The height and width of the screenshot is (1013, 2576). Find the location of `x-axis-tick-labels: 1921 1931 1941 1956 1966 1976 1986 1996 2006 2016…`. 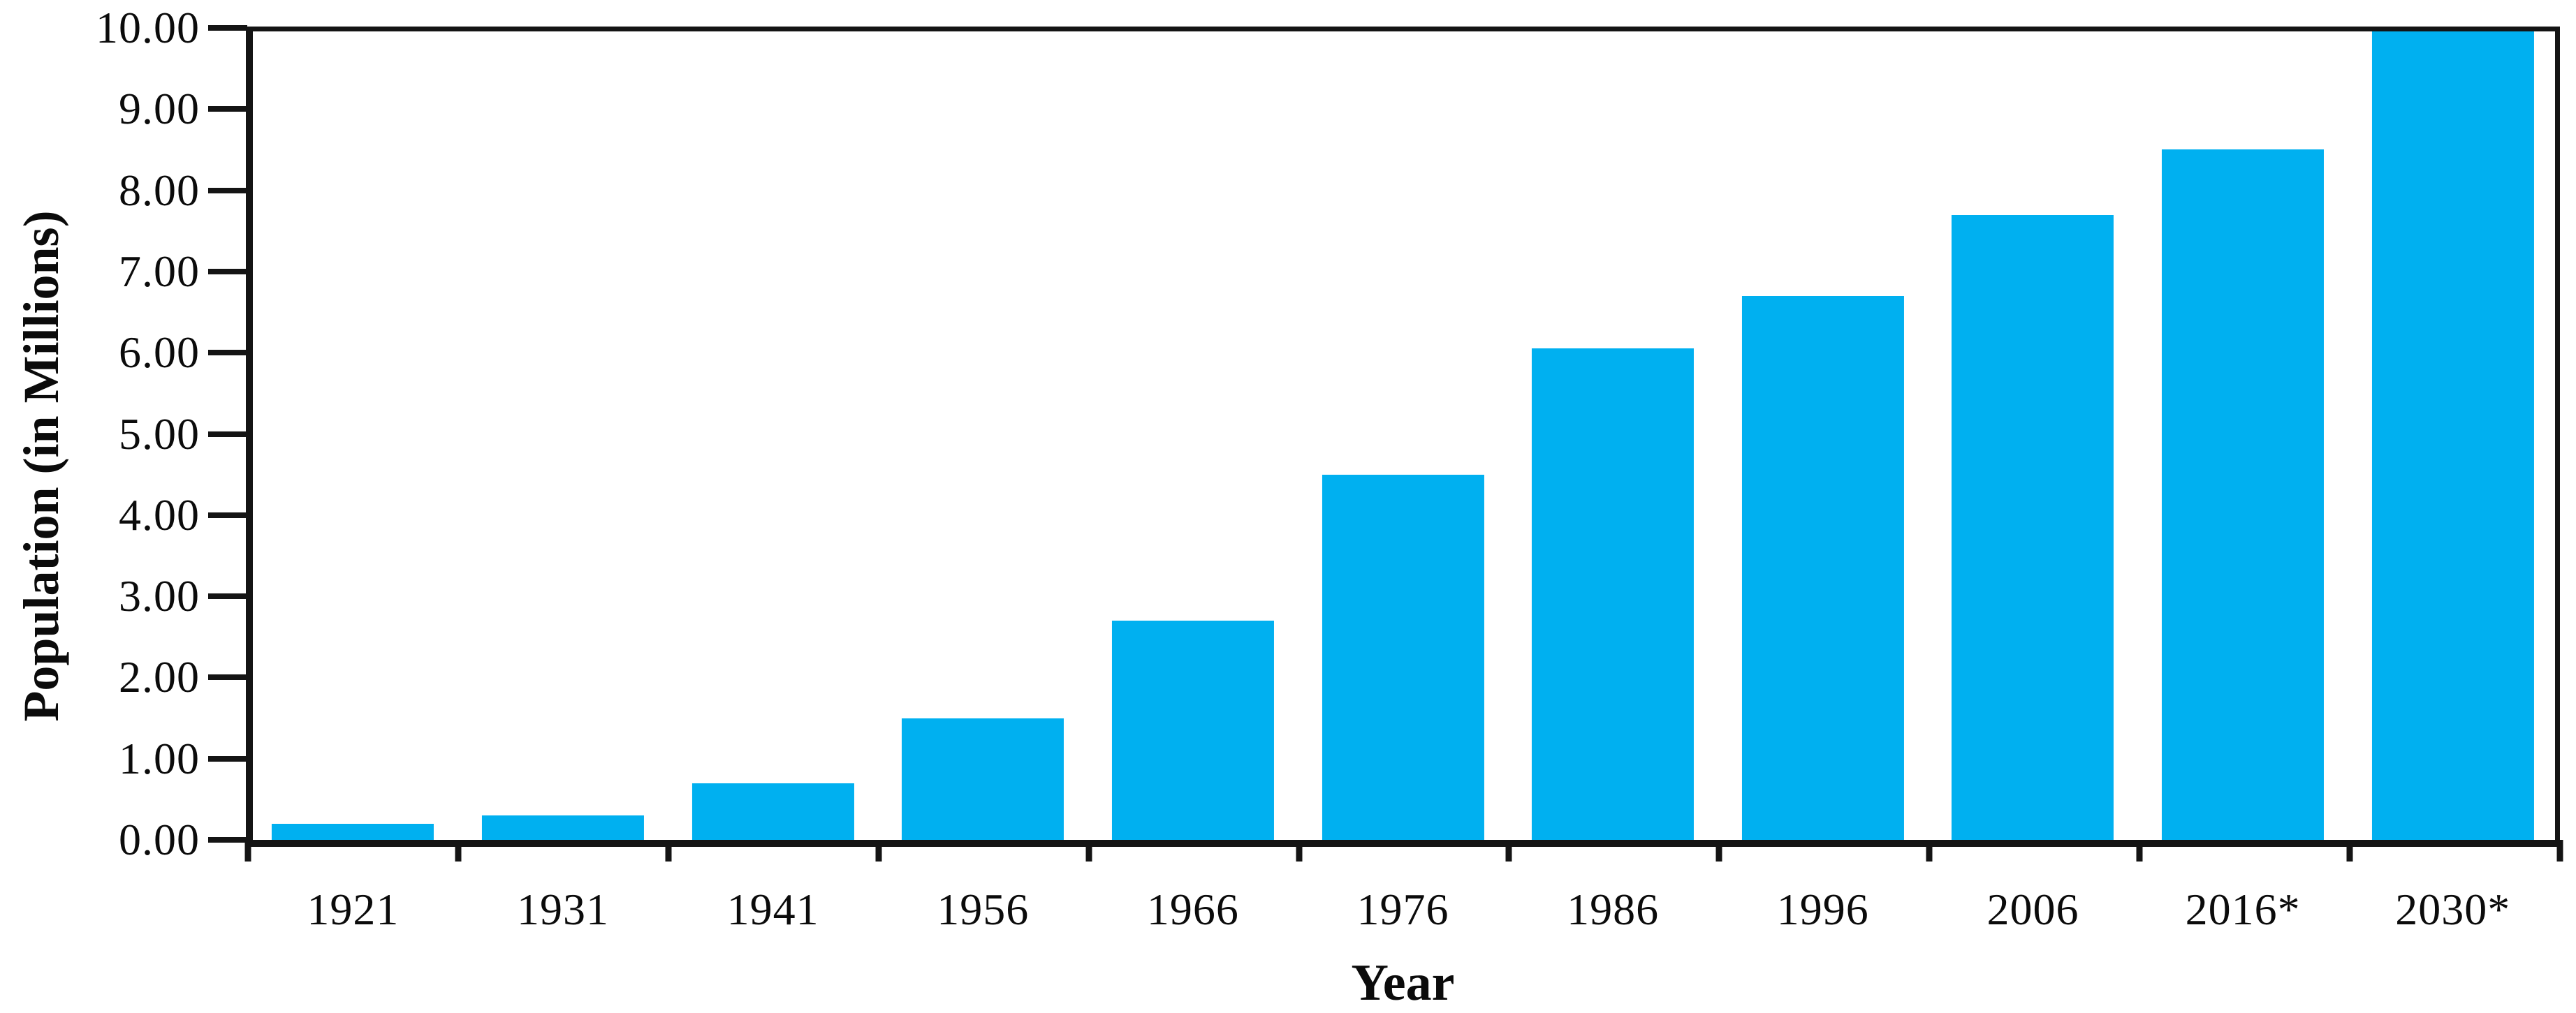

x-axis-tick-labels: 1921 1931 1941 1956 1966 1976 1986 1996 2006 2016… is located at coordinates (1403, 911).